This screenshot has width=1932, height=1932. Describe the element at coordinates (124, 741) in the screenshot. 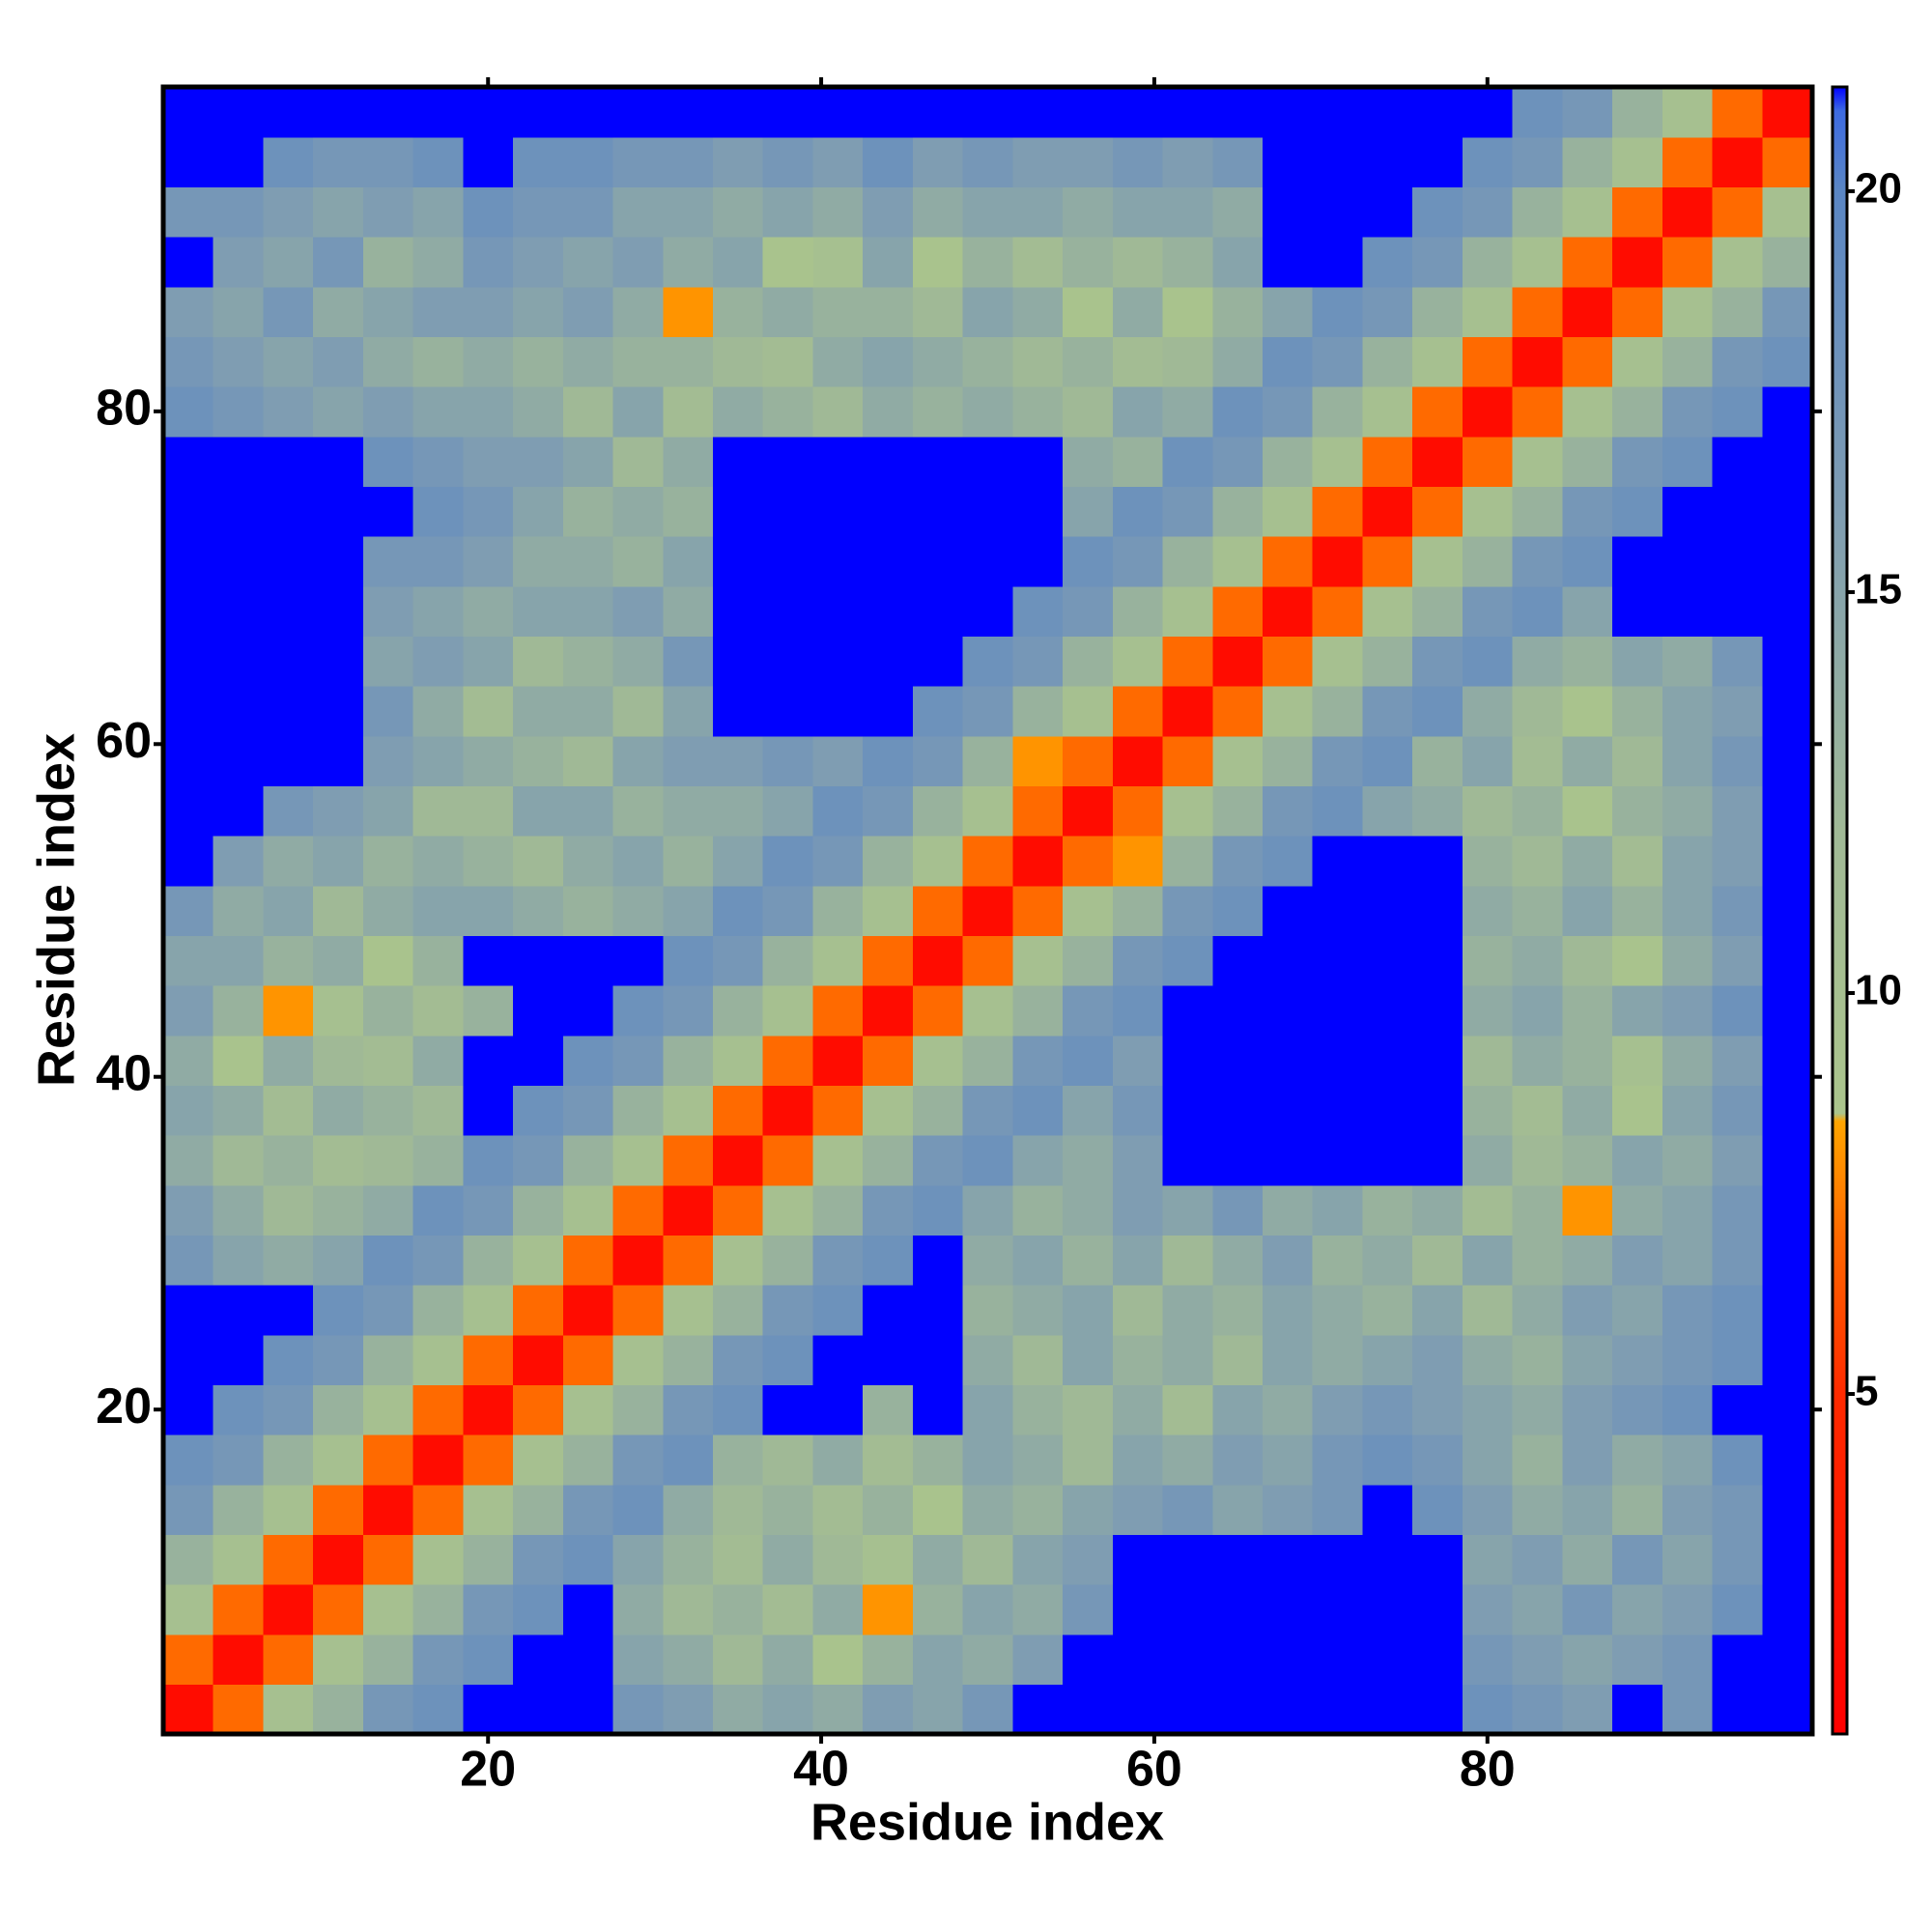

I see `y-tick-label: 60` at that location.